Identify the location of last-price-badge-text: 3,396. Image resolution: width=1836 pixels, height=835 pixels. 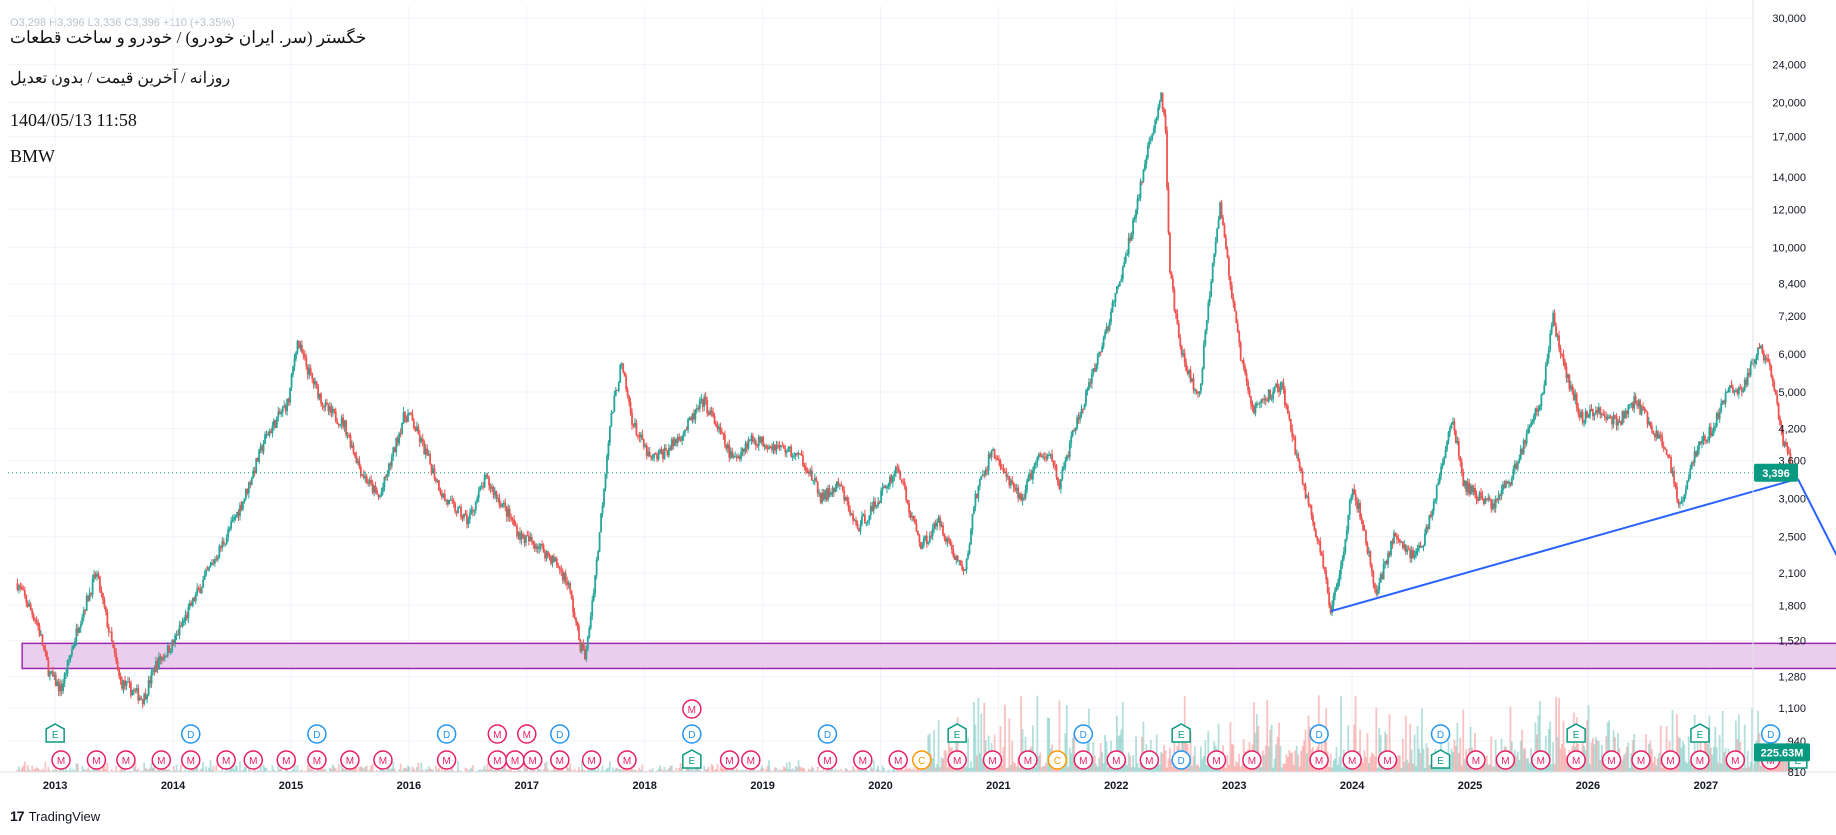
(1776, 474).